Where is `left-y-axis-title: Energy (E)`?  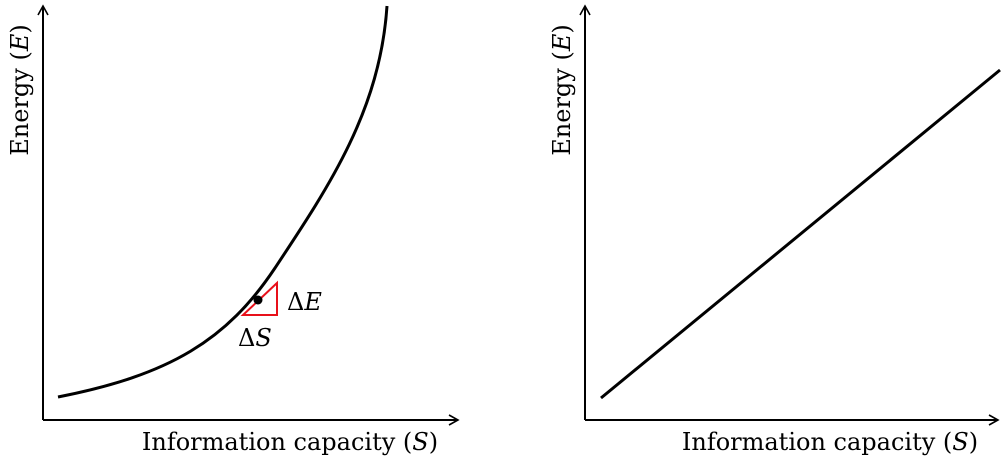 left-y-axis-title: Energy (E) is located at coordinates (20, 89).